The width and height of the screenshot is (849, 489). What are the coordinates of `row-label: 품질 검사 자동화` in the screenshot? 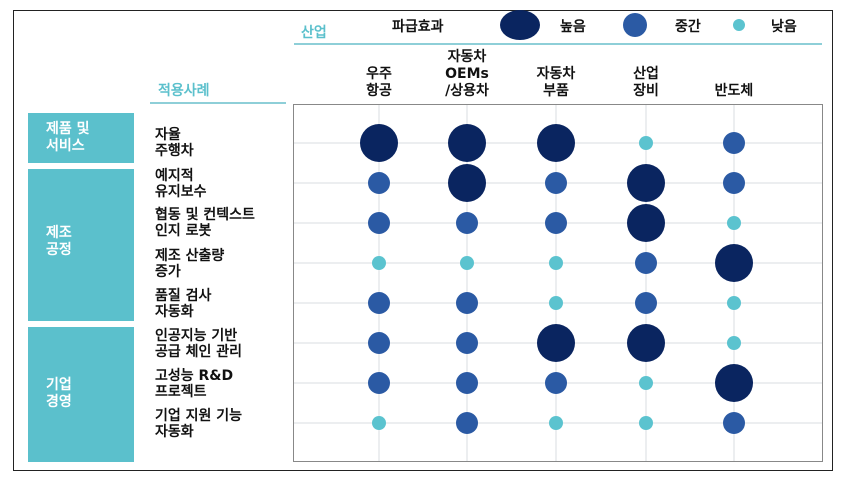 It's located at (183, 304).